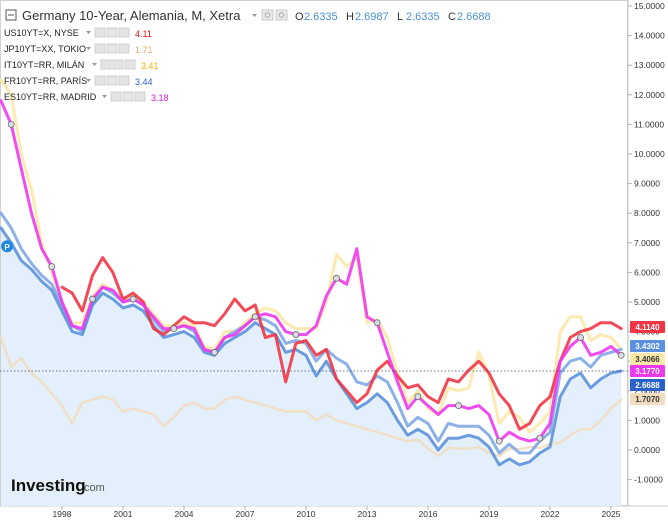 This screenshot has height=526, width=668. I want to click on legend-name: FR10YT=RR, PARÍS, so click(45, 81).